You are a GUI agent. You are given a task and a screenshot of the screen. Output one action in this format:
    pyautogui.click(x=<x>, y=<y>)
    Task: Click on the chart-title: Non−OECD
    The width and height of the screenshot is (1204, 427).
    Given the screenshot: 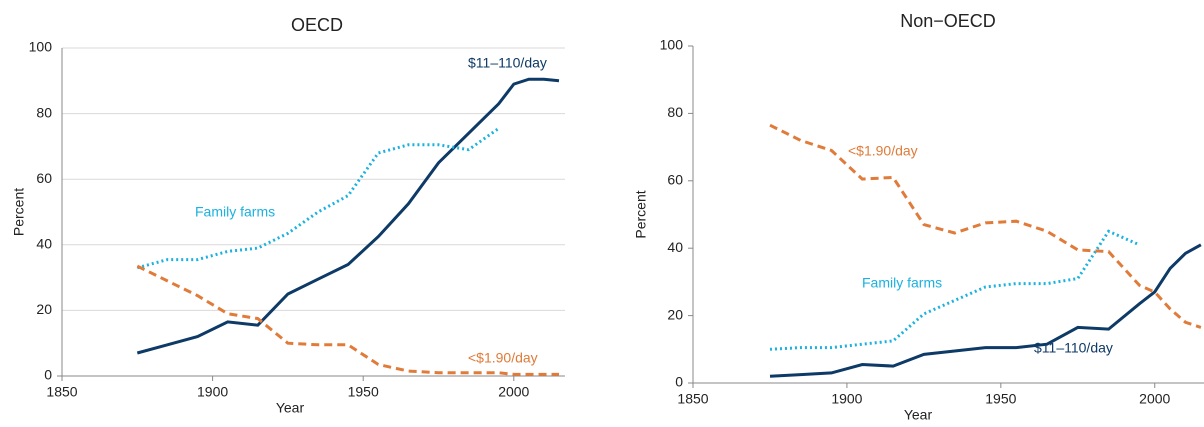 What is the action you would take?
    pyautogui.click(x=948, y=21)
    